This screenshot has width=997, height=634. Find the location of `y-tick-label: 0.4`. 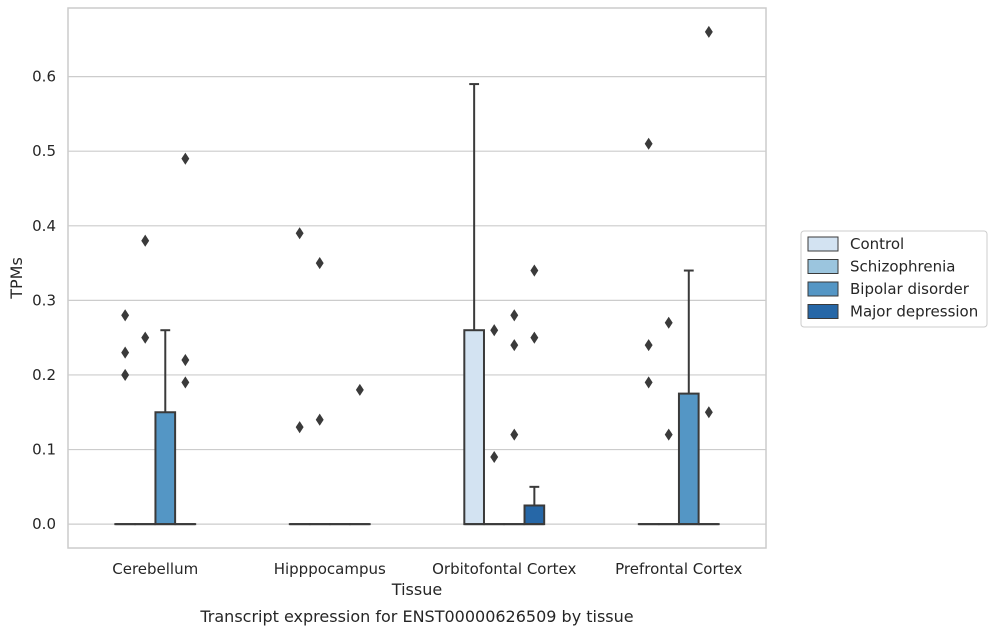

y-tick-label: 0.4 is located at coordinates (44, 226).